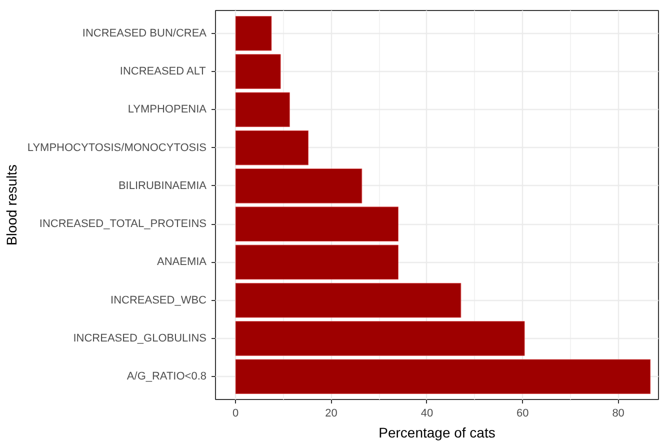  What do you see at coordinates (437, 432) in the screenshot?
I see `x-axis-title: Percentage of cats` at bounding box center [437, 432].